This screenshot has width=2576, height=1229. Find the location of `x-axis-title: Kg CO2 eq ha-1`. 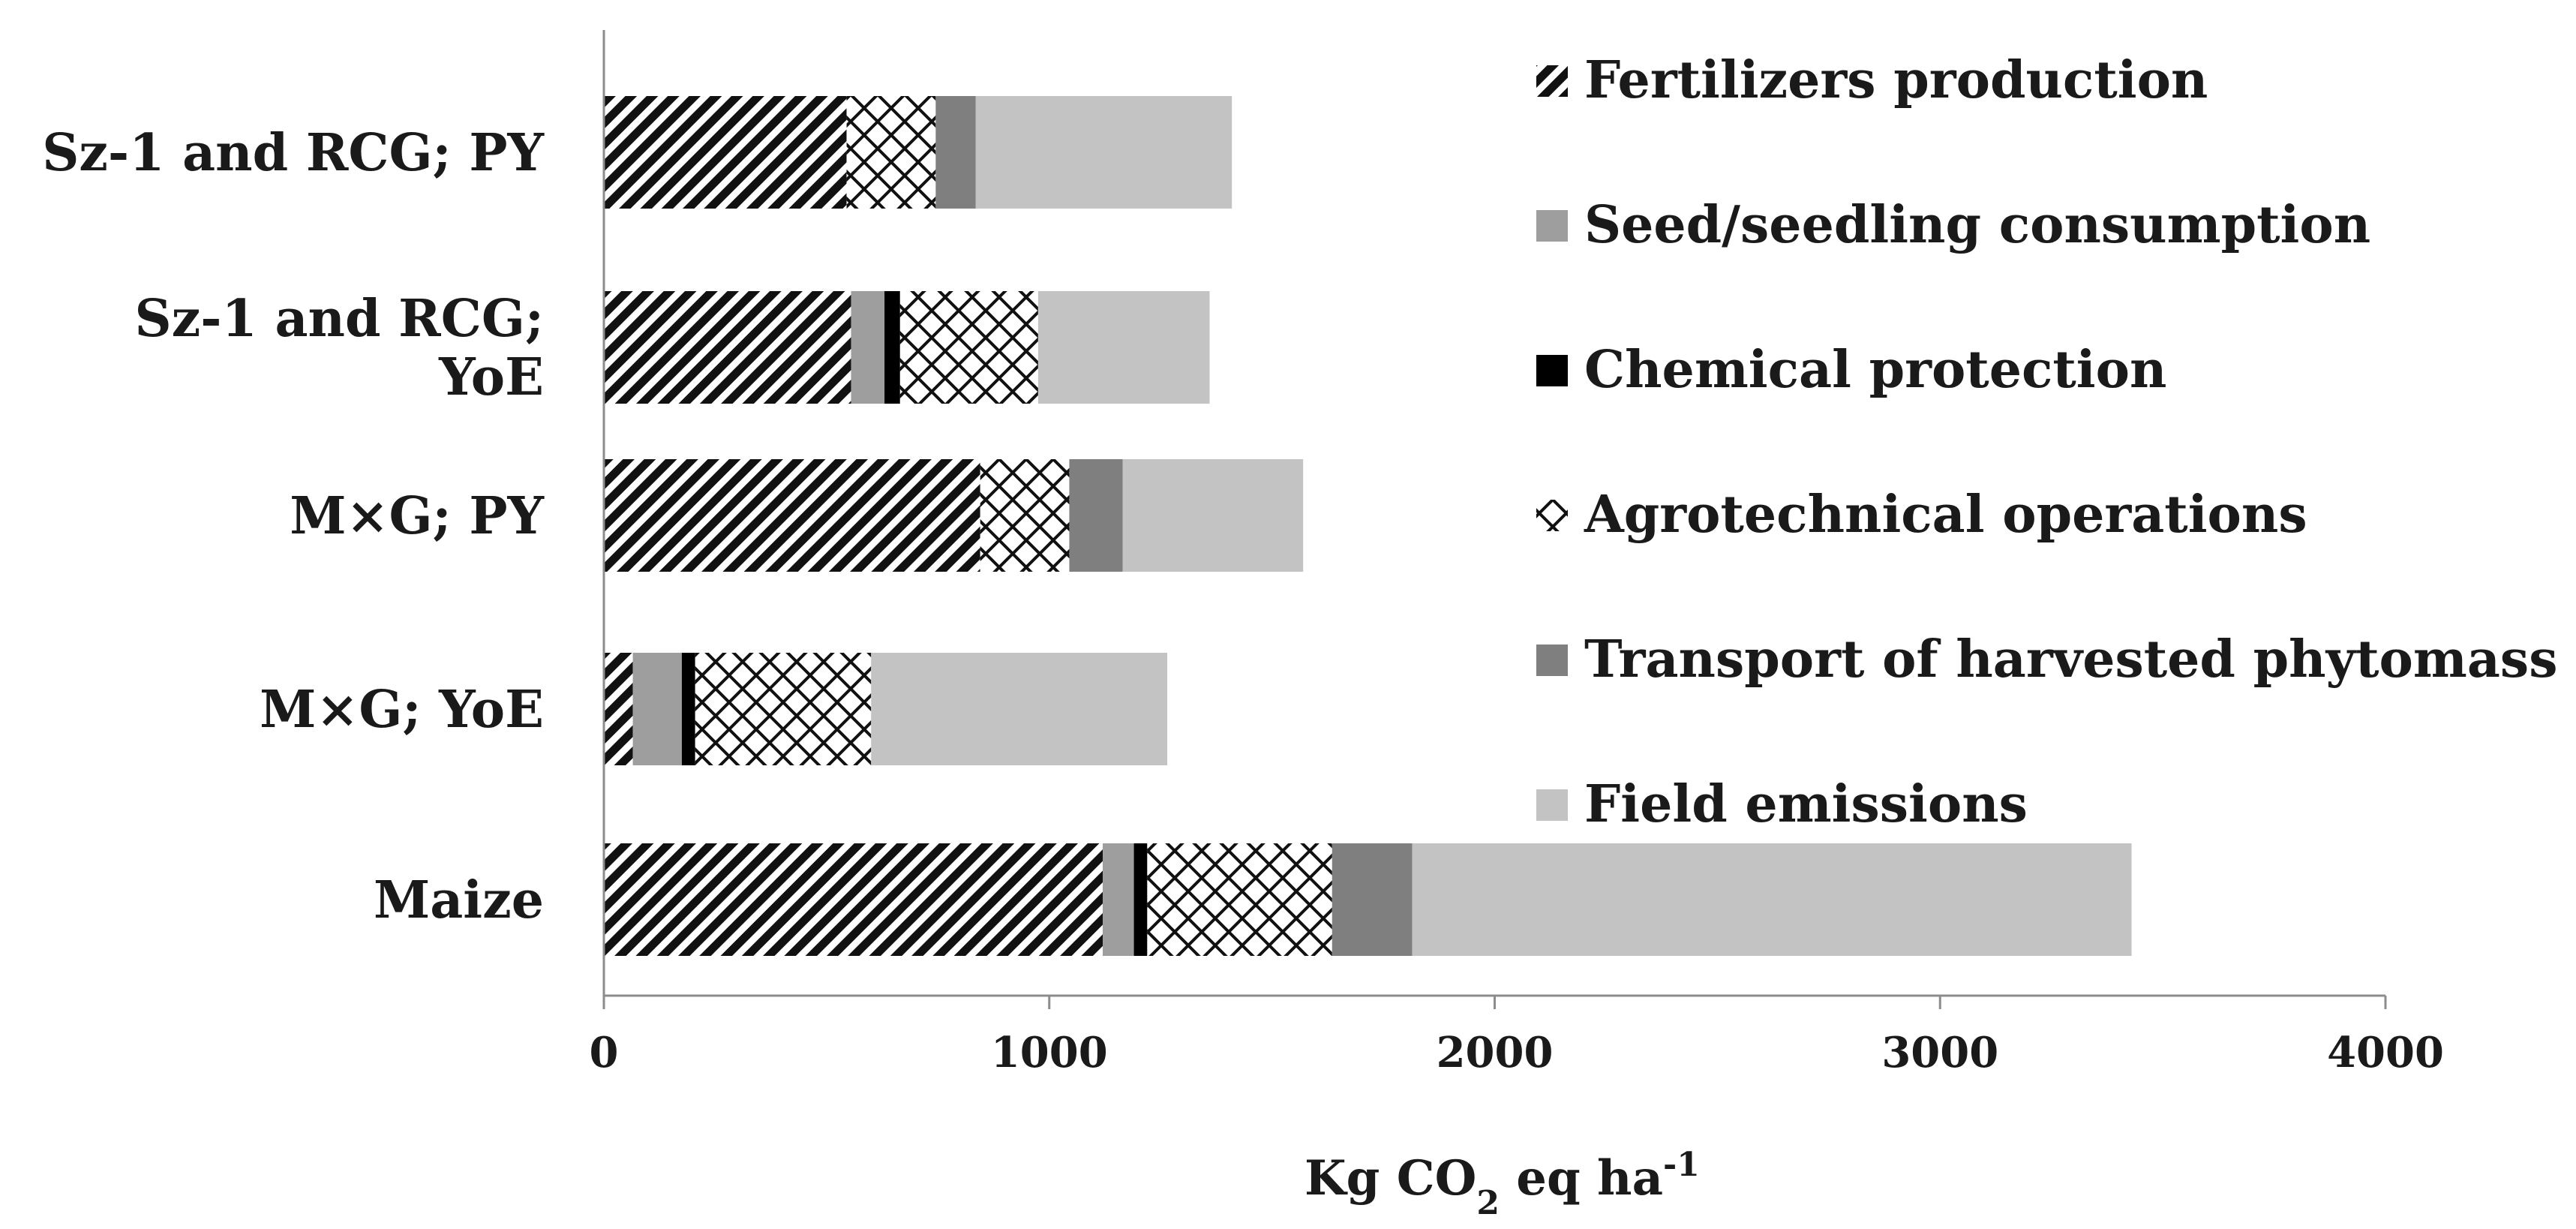

x-axis-title: Kg CO2 eq ha-1 is located at coordinates (1502, 1184).